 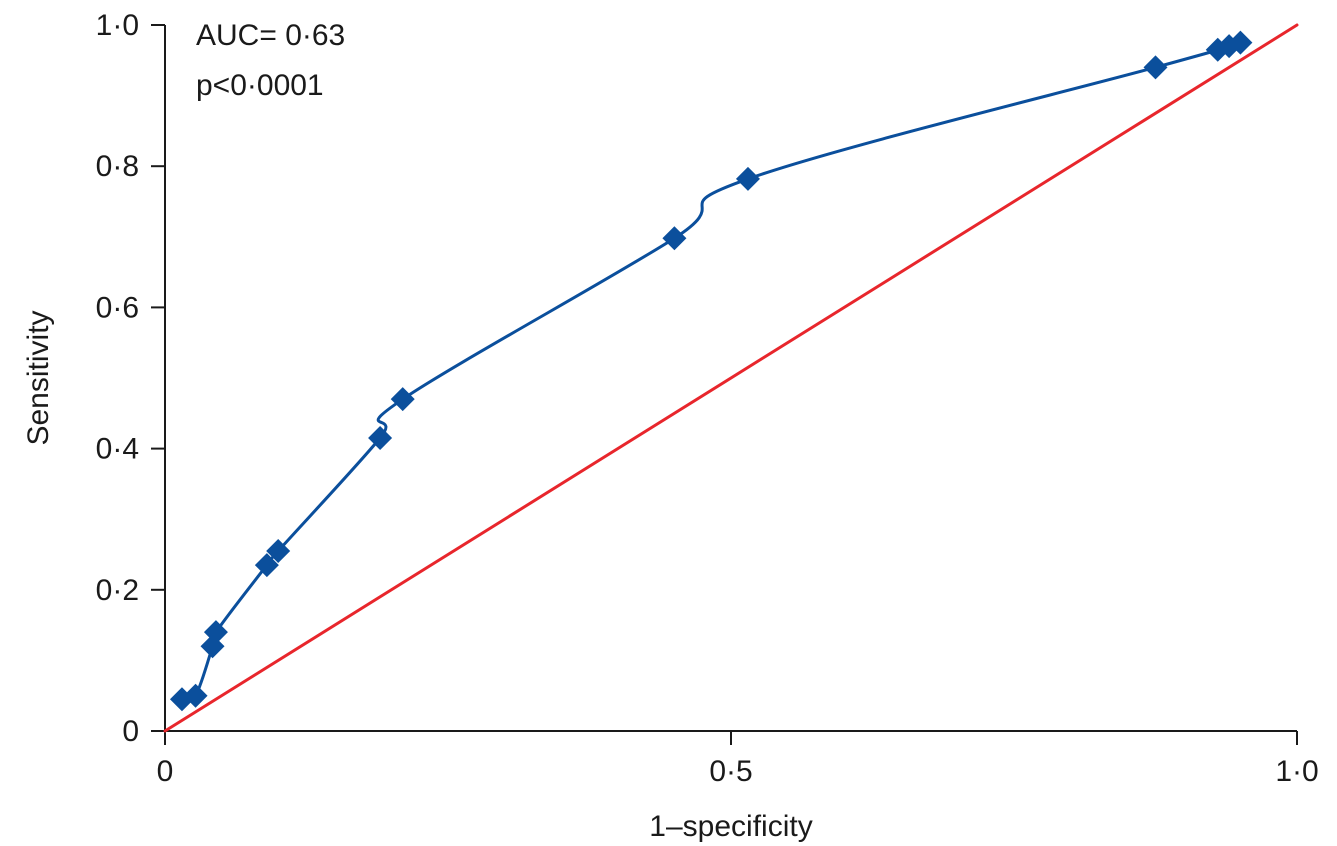 What do you see at coordinates (165, 771) in the screenshot?
I see `x-tick-label: 0` at bounding box center [165, 771].